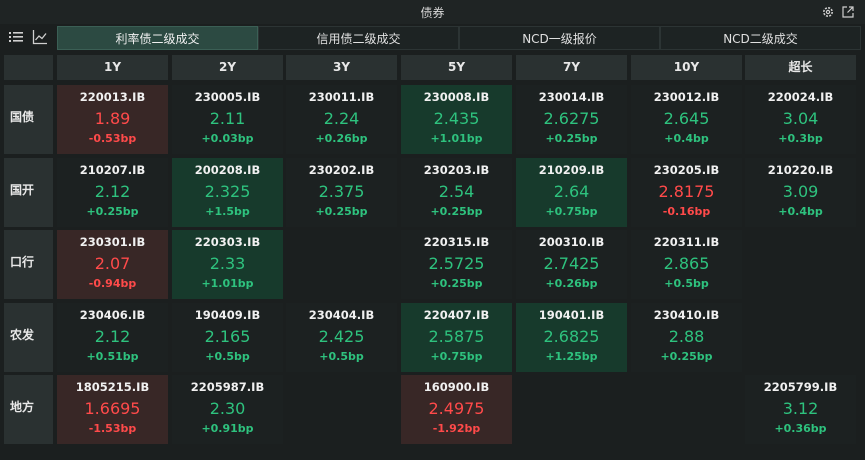 The width and height of the screenshot is (865, 460). What do you see at coordinates (571, 211) in the screenshot?
I see `yield-change: +0.75bp` at bounding box center [571, 211].